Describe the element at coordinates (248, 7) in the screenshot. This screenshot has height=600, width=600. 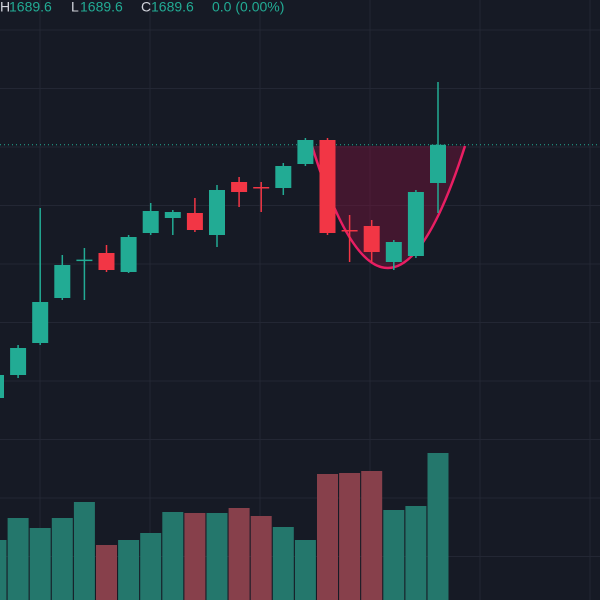
I see `header-change: 0.0 (0.00%)` at that location.